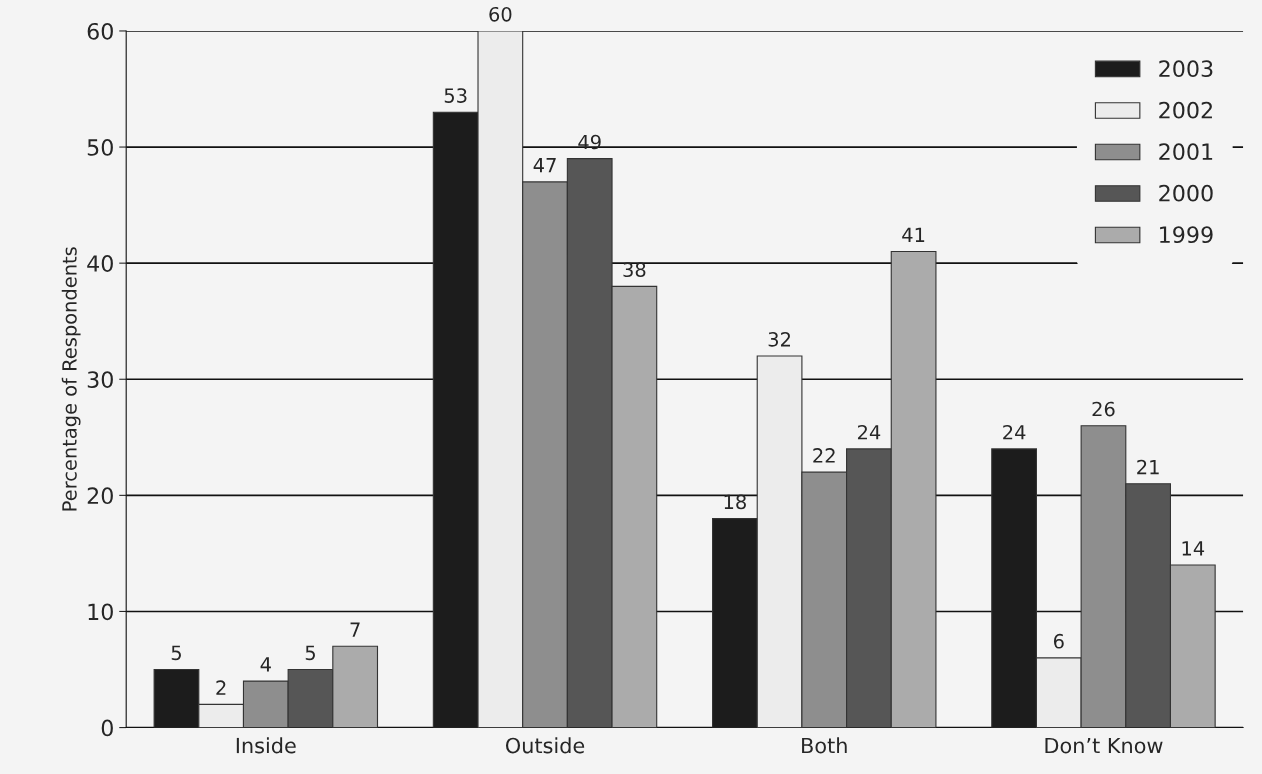 The width and height of the screenshot is (1262, 774). What do you see at coordinates (100, 380) in the screenshot?
I see `y-tick-label: 30` at bounding box center [100, 380].